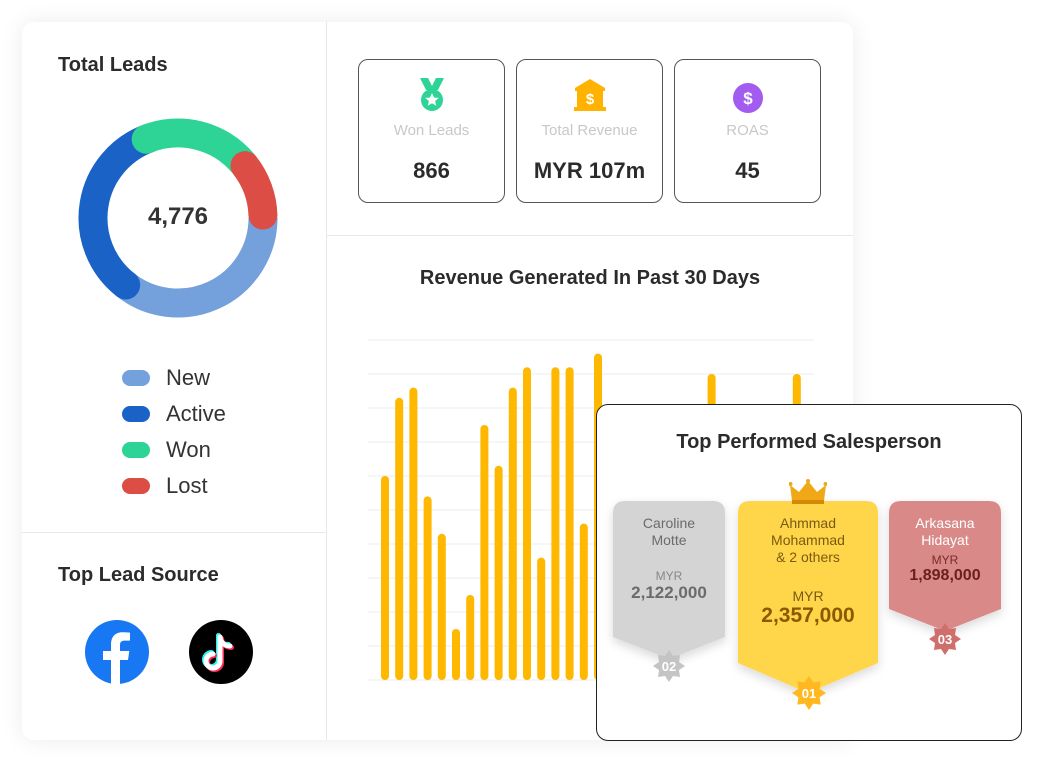 The width and height of the screenshot is (1048, 767). What do you see at coordinates (196, 413) in the screenshot?
I see `legend-label: Active` at bounding box center [196, 413].